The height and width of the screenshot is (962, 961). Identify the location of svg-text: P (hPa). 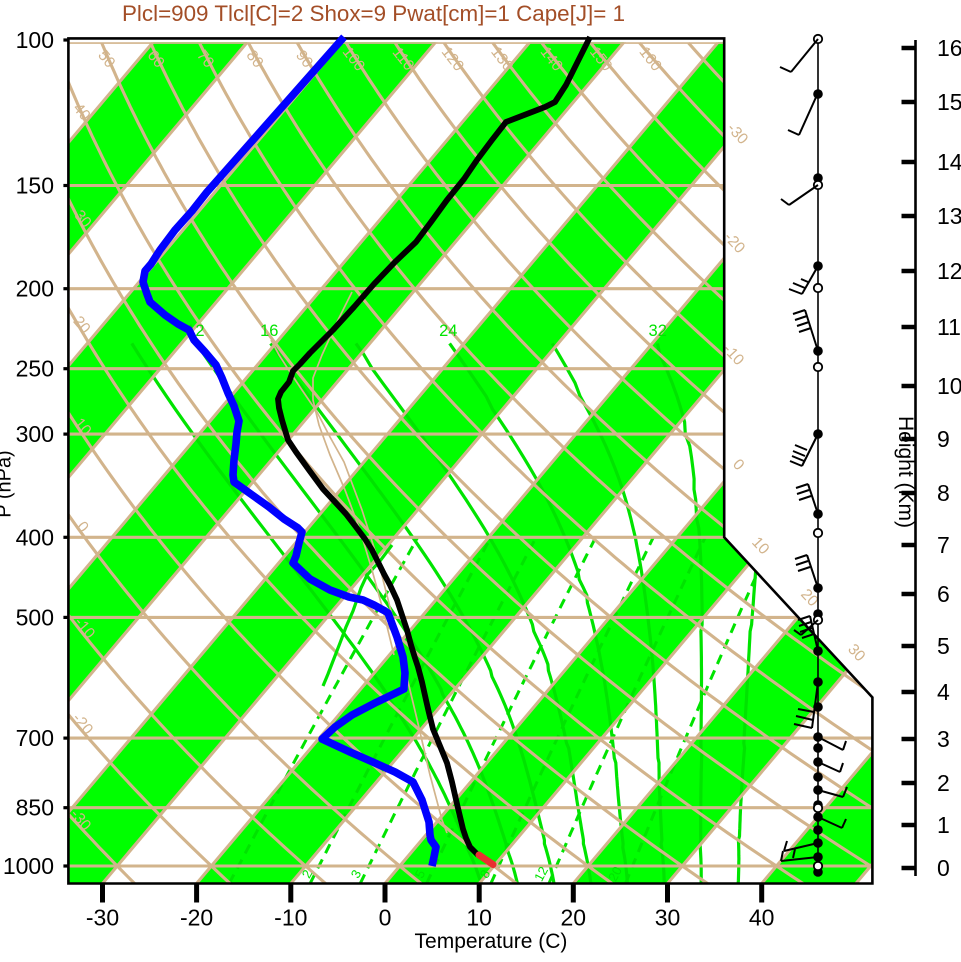
(8, 483).